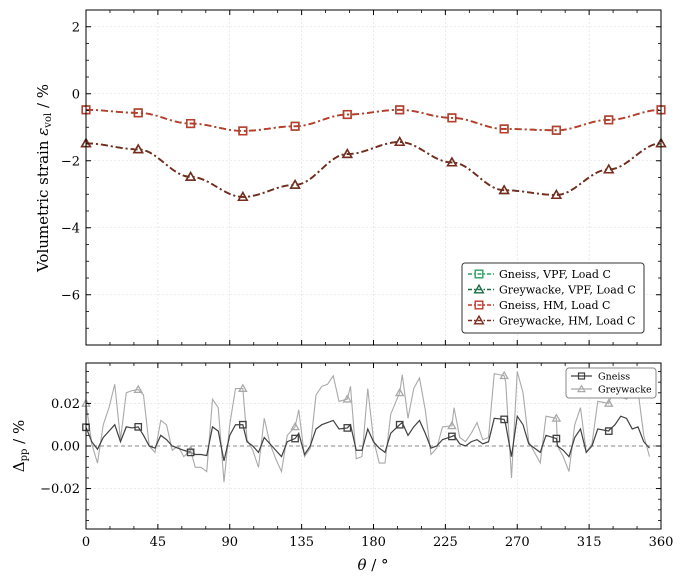 The height and width of the screenshot is (584, 684). I want to click on bottom-x-tick-label: 45, so click(158, 542).